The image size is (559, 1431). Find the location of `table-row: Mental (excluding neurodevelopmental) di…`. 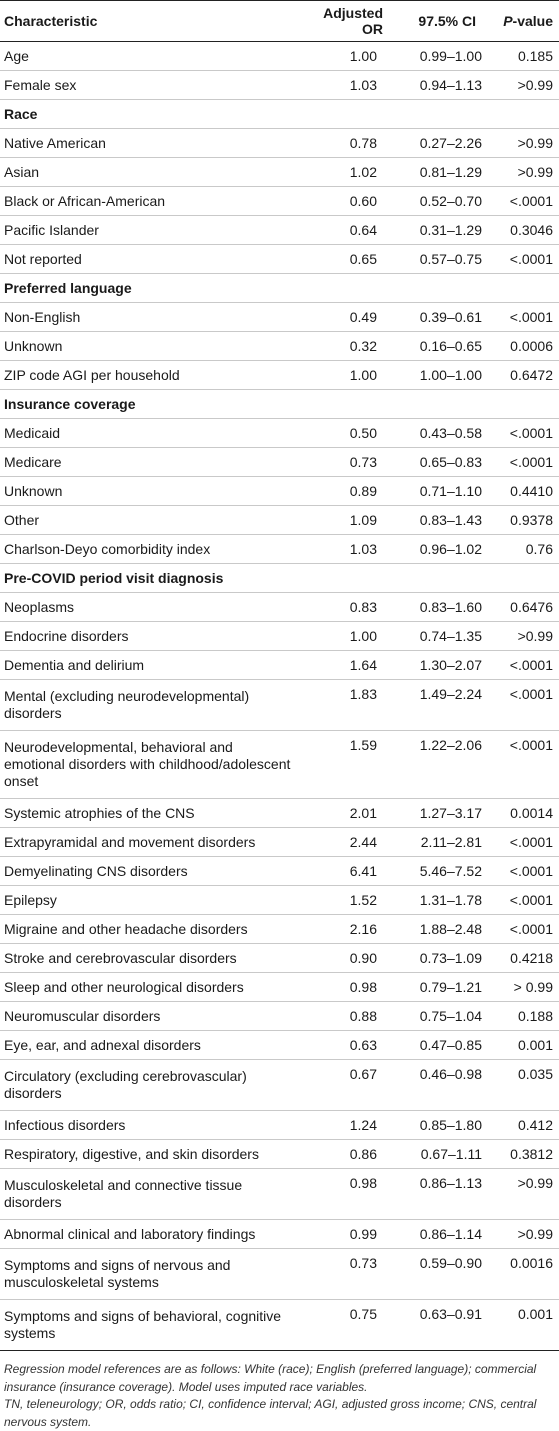

table-row: Mental (excluding neurodevelopmental) di… is located at coordinates (279, 705).